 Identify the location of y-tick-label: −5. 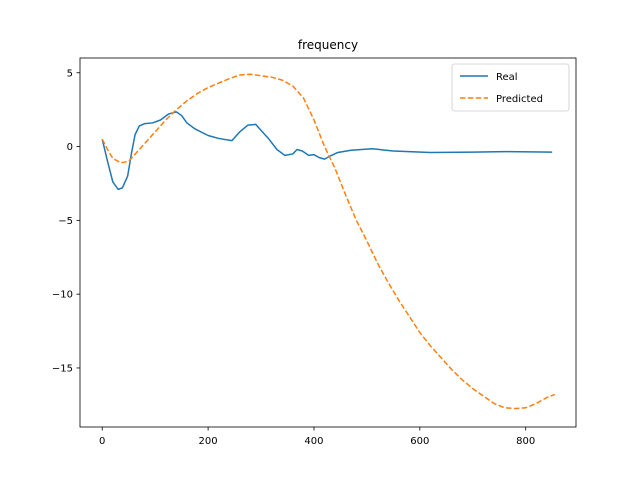
(65, 221).